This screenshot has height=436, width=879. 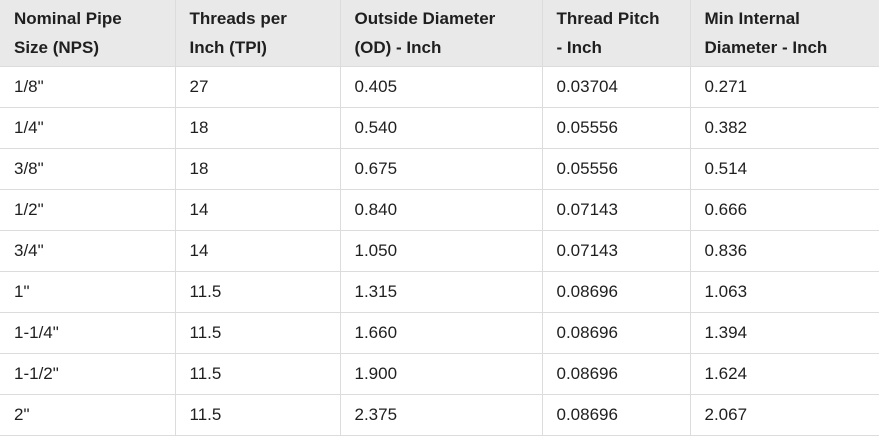 What do you see at coordinates (257, 87) in the screenshot?
I see `table-cell: 27` at bounding box center [257, 87].